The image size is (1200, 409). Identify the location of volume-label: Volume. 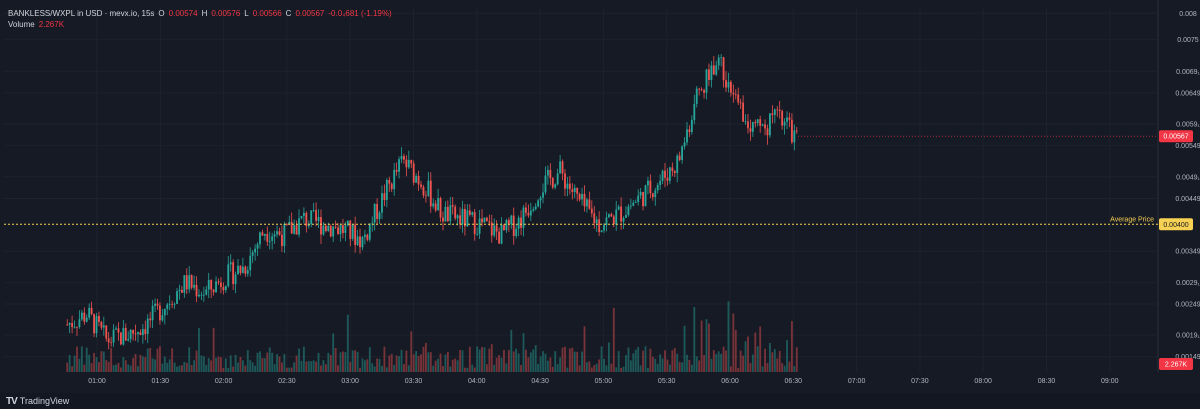
(21, 24).